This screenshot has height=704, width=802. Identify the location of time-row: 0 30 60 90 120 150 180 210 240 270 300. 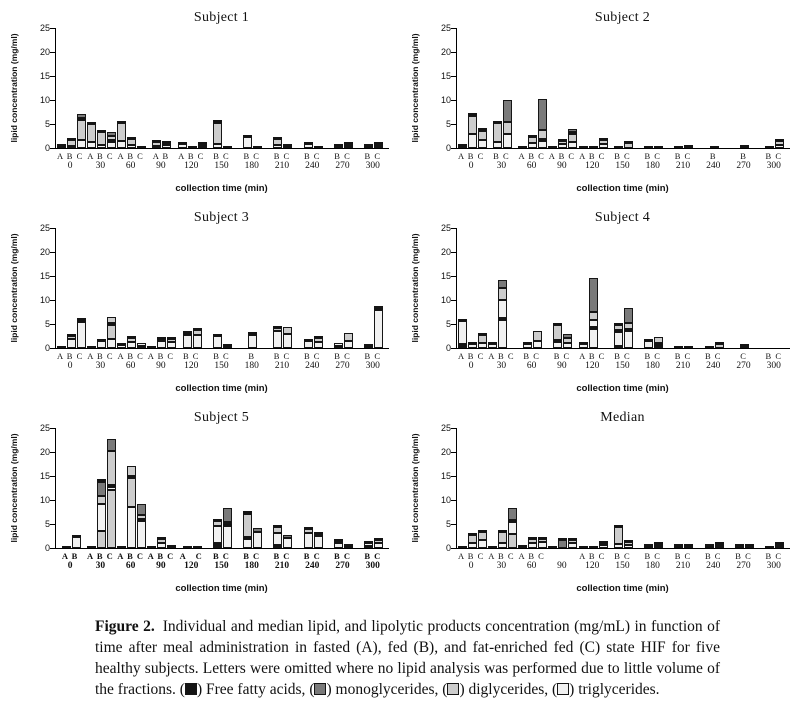
(221, 566).